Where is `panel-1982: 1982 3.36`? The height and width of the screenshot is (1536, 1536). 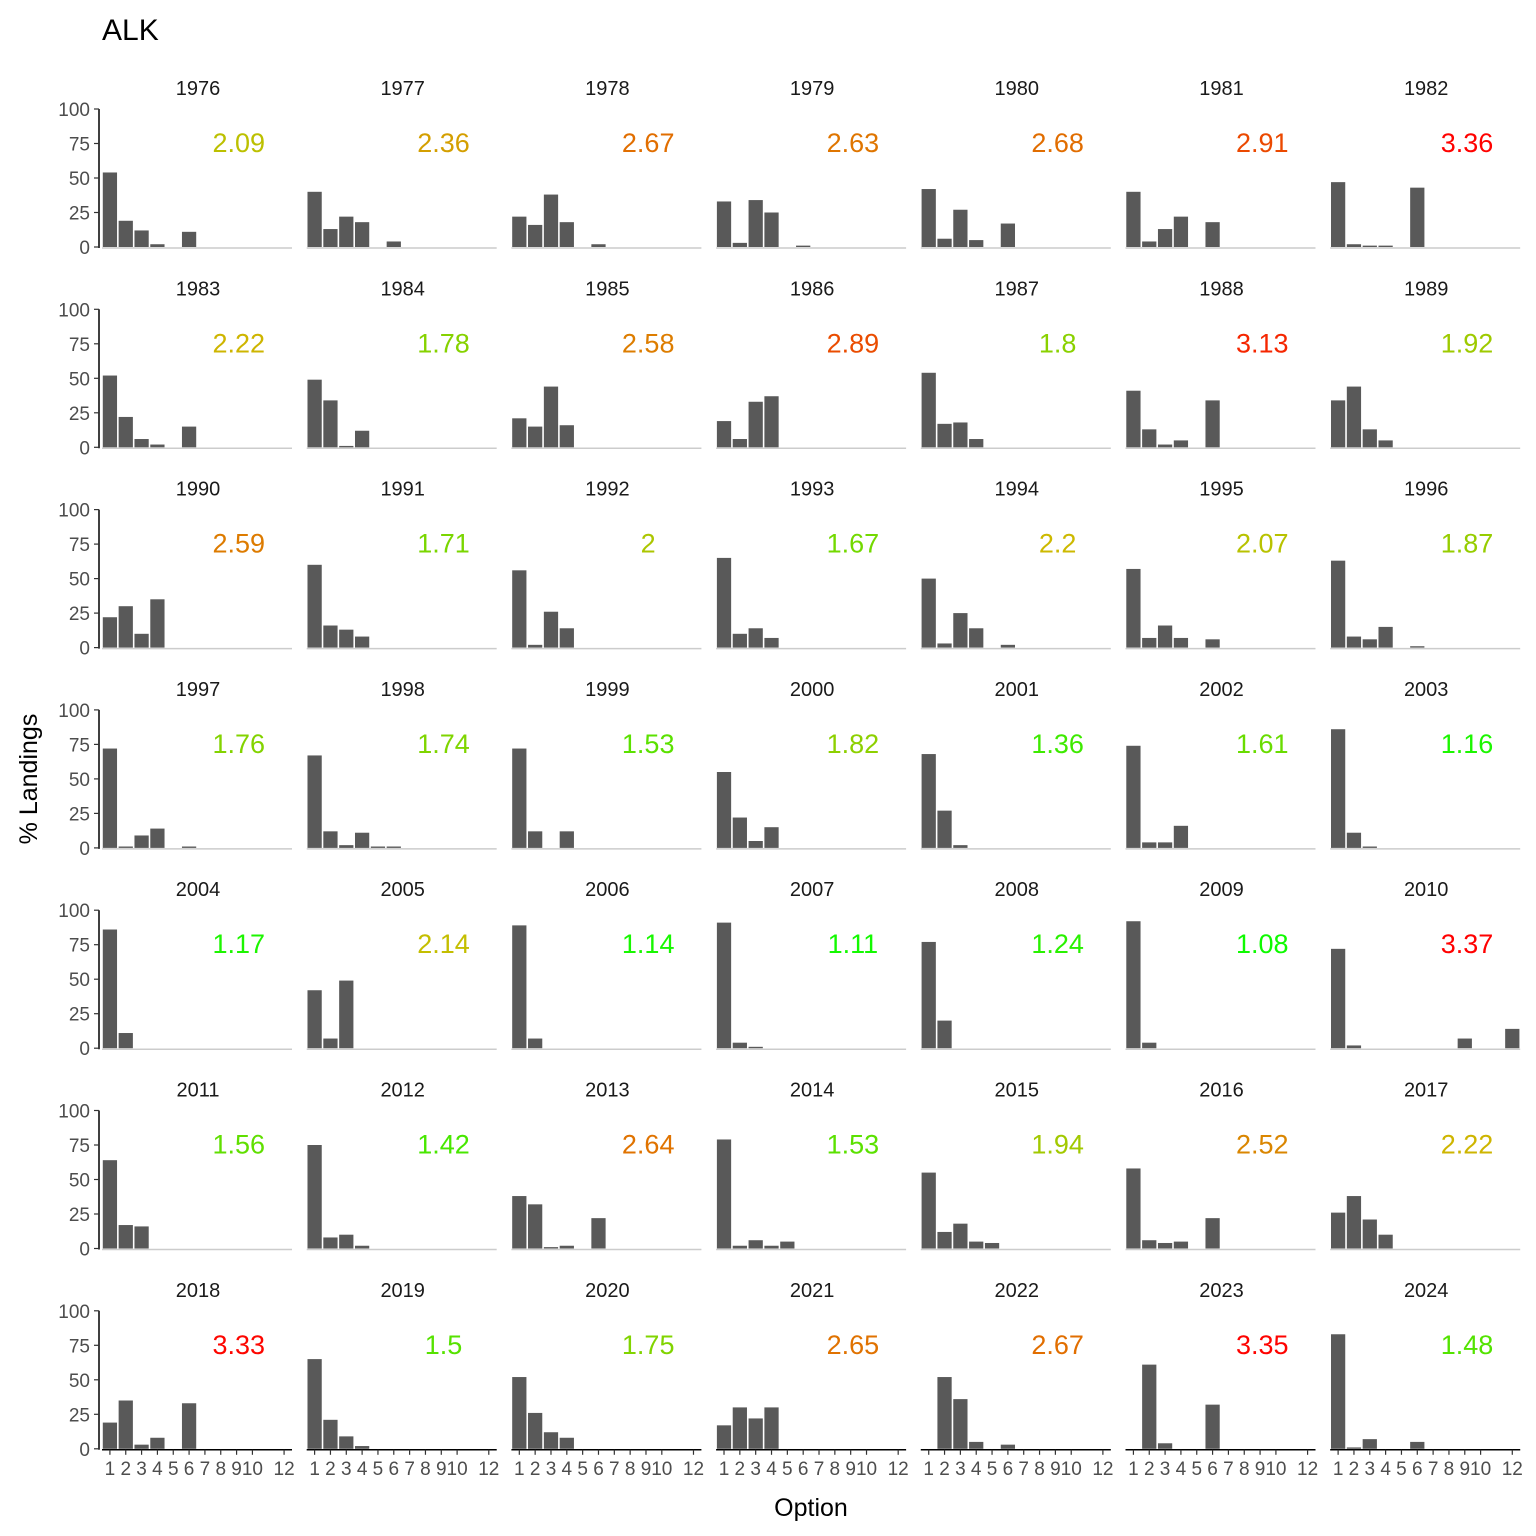
panel-1982: 1982 3.36 is located at coordinates (1425, 163).